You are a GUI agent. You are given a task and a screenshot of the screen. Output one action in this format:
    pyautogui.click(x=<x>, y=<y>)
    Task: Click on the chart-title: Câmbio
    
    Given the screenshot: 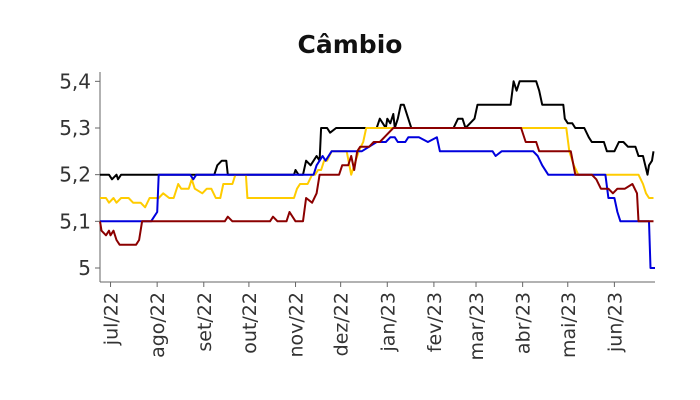 What is the action you would take?
    pyautogui.click(x=350, y=44)
    